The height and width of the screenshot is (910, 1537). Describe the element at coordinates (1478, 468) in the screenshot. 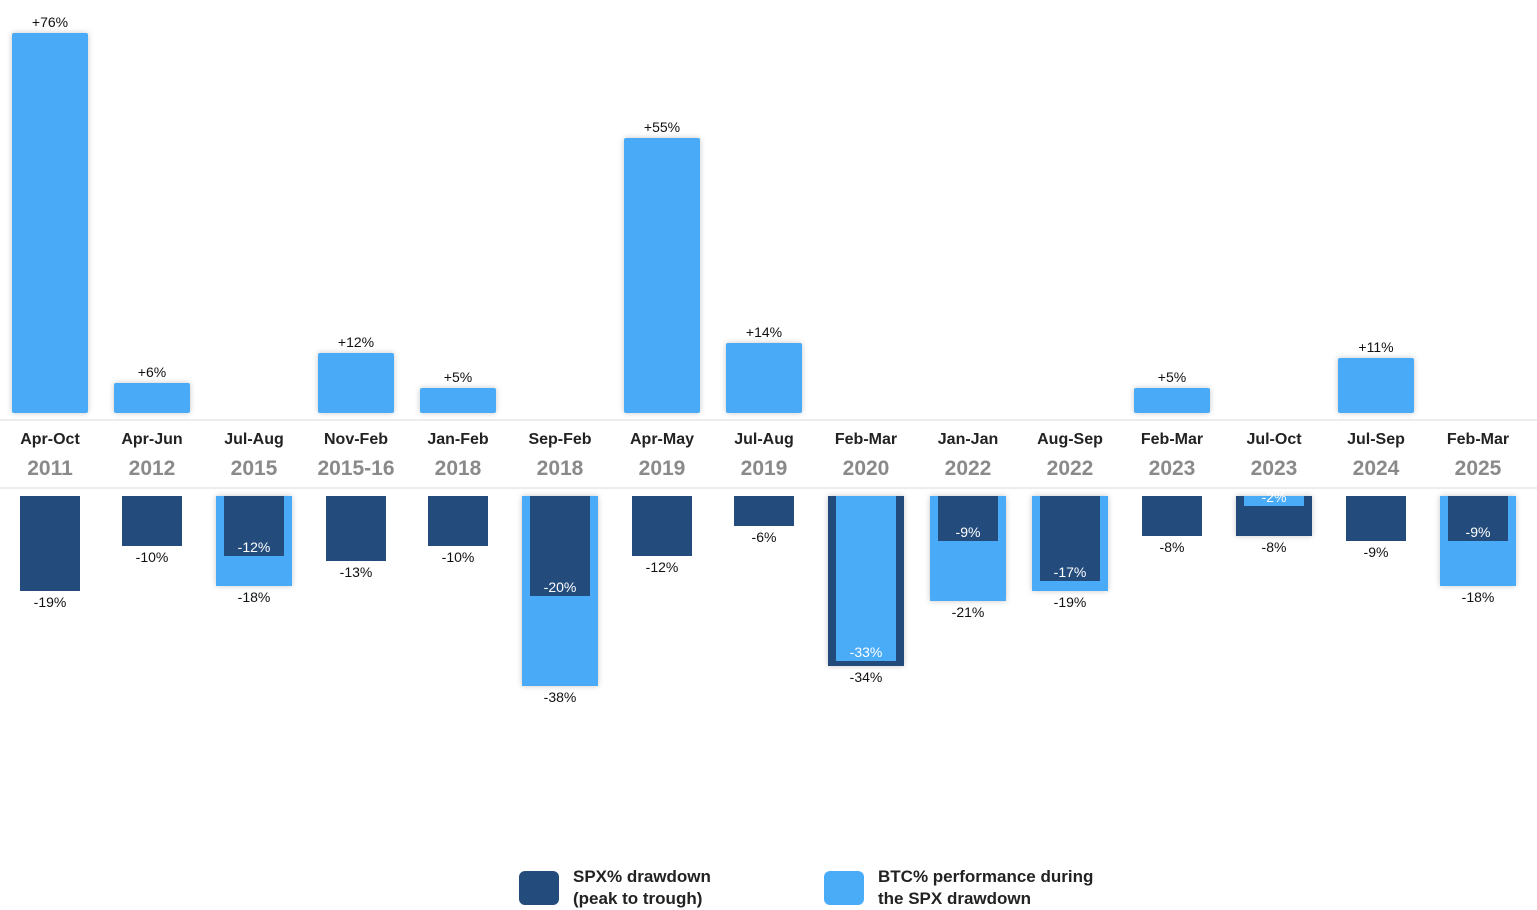

I see `category-year-label: 2025` at that location.